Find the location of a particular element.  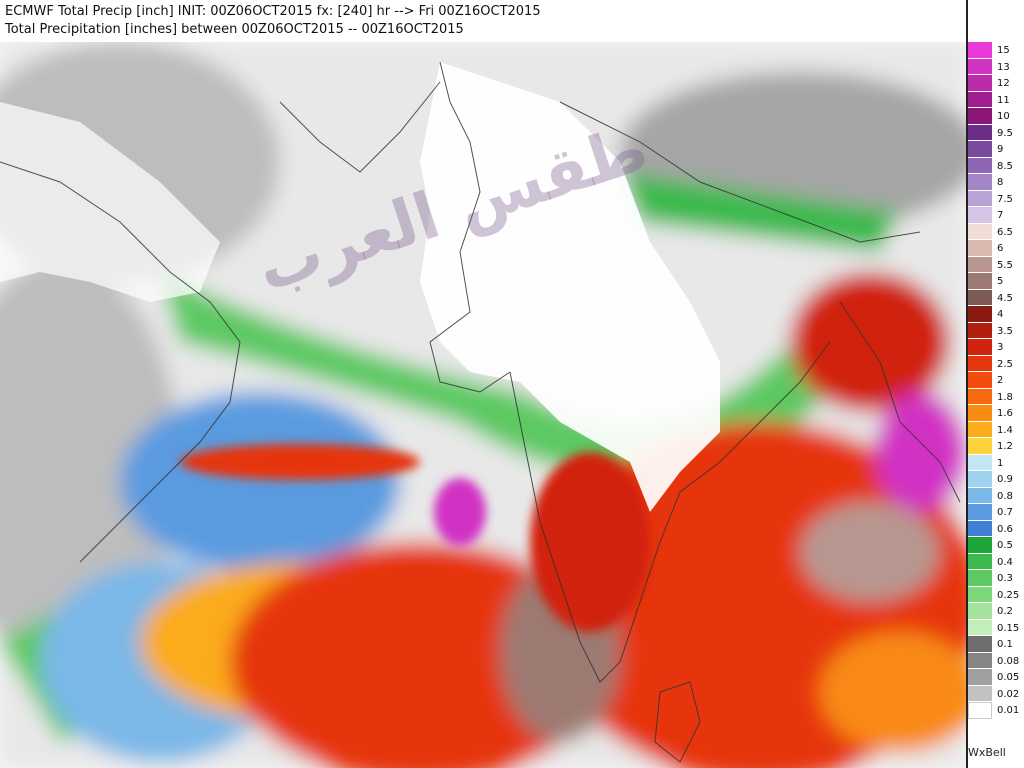

legend-label: 2.5 is located at coordinates (1005, 364).